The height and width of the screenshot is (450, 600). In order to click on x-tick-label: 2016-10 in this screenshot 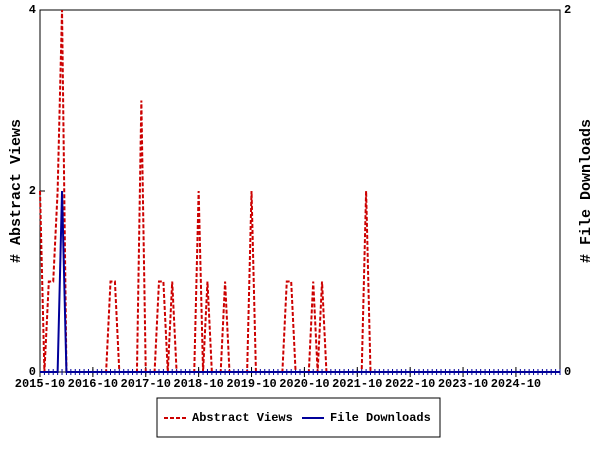, I will do `click(93, 384)`.